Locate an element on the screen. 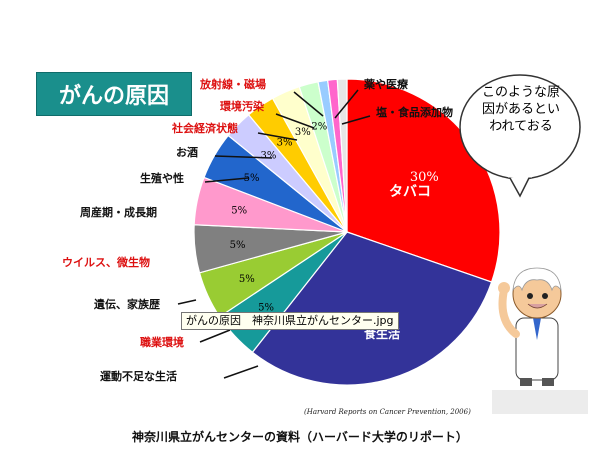 This screenshot has width=600, height=450. category-label-medicine: 薬や医療 is located at coordinates (386, 84).